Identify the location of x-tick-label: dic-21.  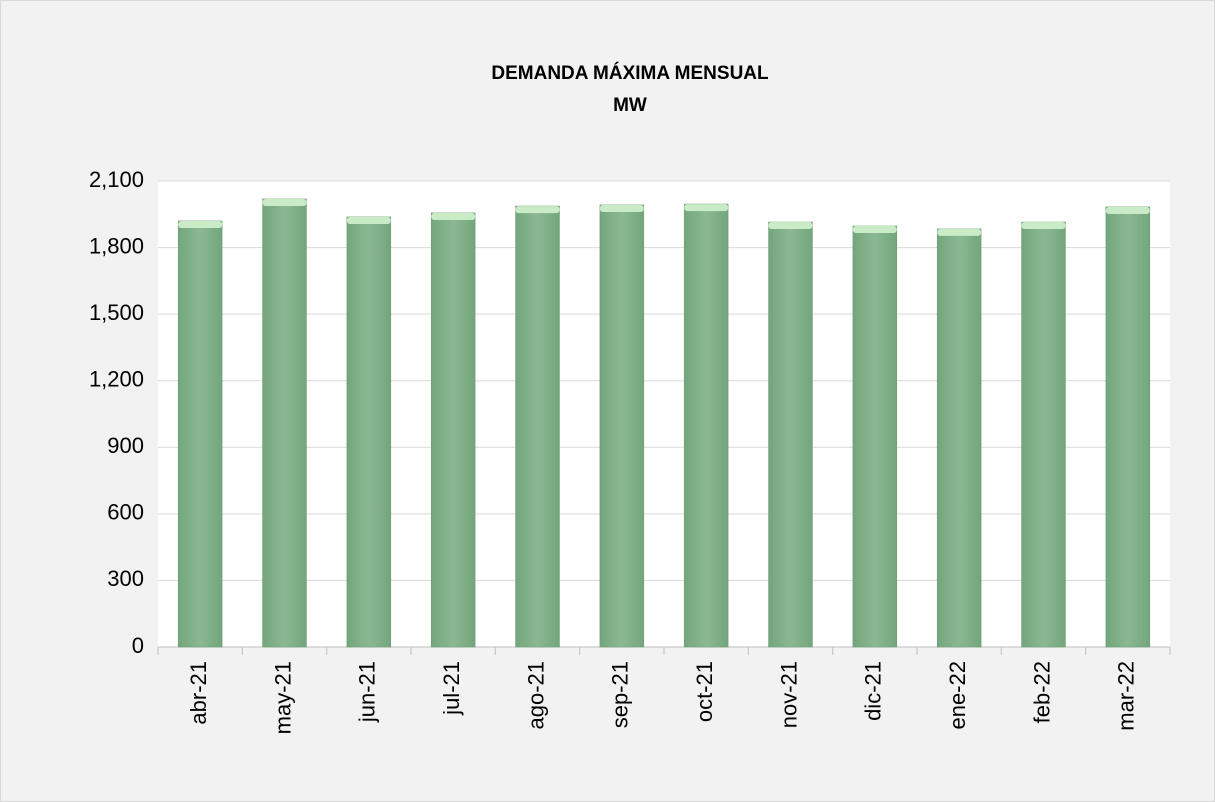
(873, 691).